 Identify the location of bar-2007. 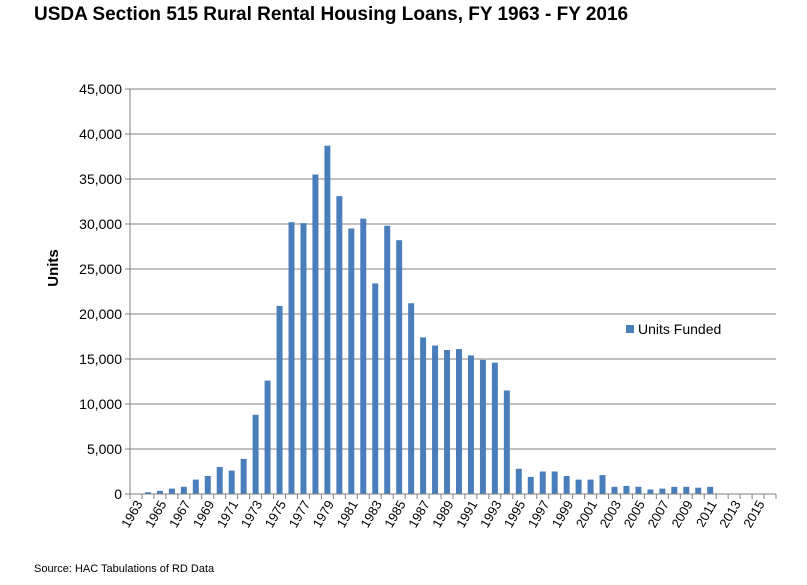
(662, 491).